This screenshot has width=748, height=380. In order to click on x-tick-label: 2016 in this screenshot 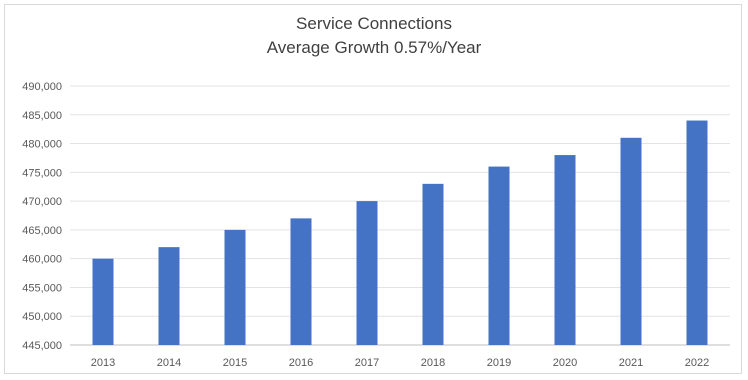, I will do `click(301, 363)`.